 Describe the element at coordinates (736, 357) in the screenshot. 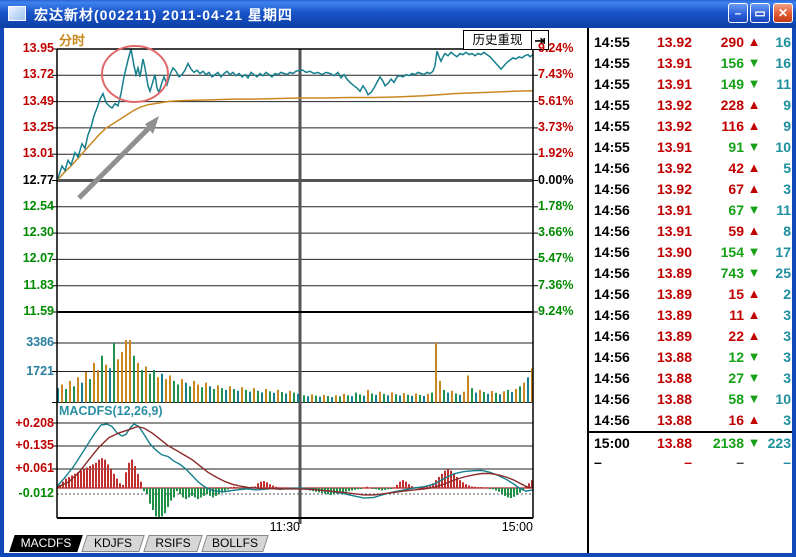

I see `trade-volume: 12` at that location.